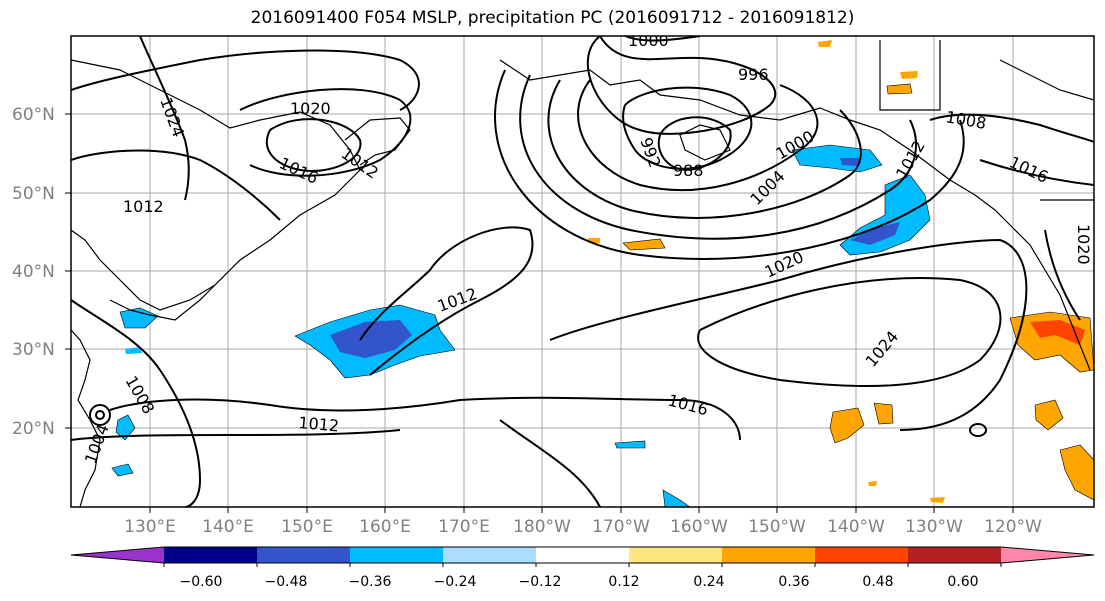  I want to click on latitude-labels: 60°N 50°N 40°N 30°N 20°N, so click(33, 272).